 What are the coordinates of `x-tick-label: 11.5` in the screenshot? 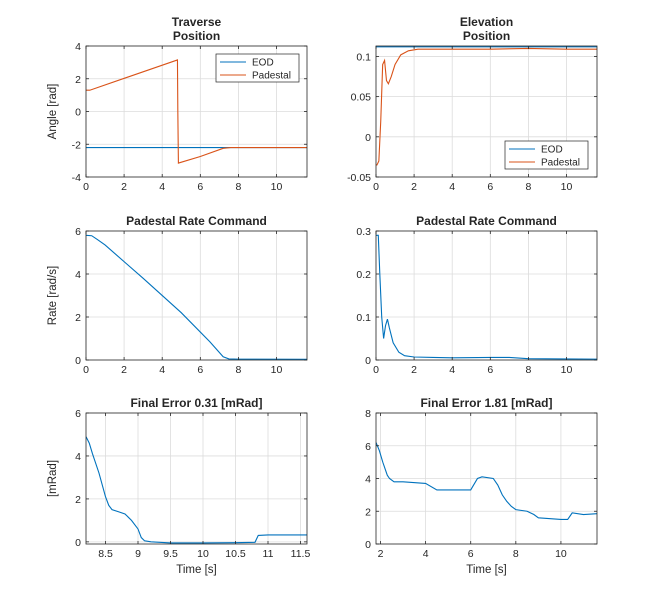 It's located at (301, 554).